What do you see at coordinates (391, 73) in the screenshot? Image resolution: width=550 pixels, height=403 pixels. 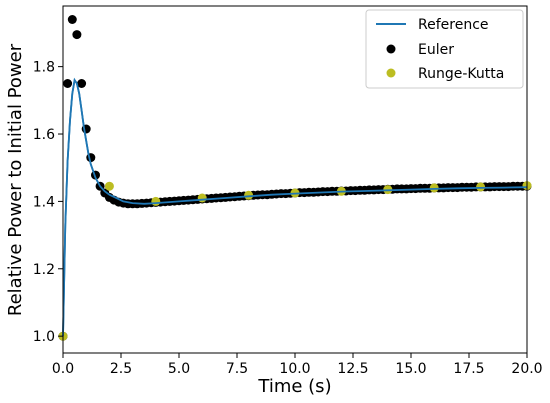 I see `legend-runge-kutta-marker` at bounding box center [391, 73].